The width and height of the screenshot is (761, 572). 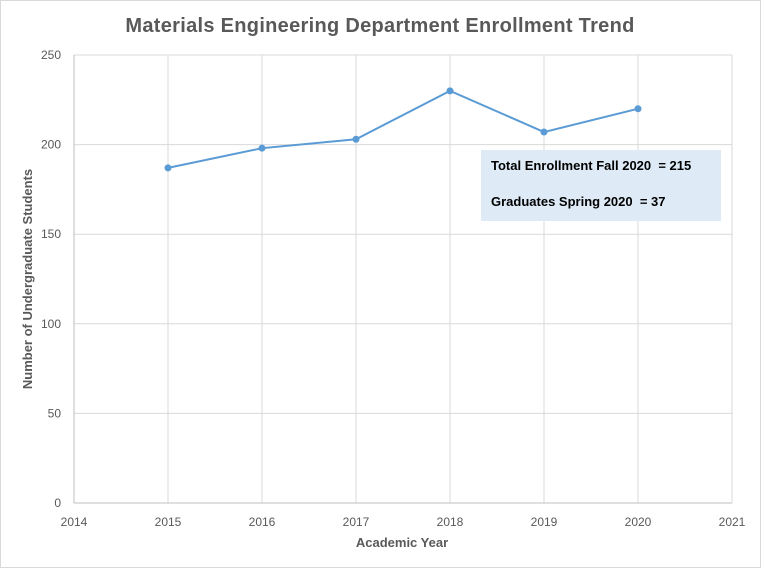 I want to click on x-tick-label: 2014, so click(x=74, y=522).